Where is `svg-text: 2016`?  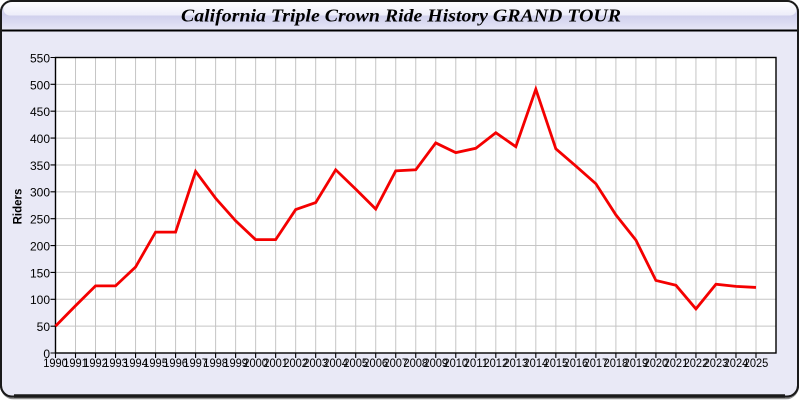
svg-text: 2016 is located at coordinates (576, 363).